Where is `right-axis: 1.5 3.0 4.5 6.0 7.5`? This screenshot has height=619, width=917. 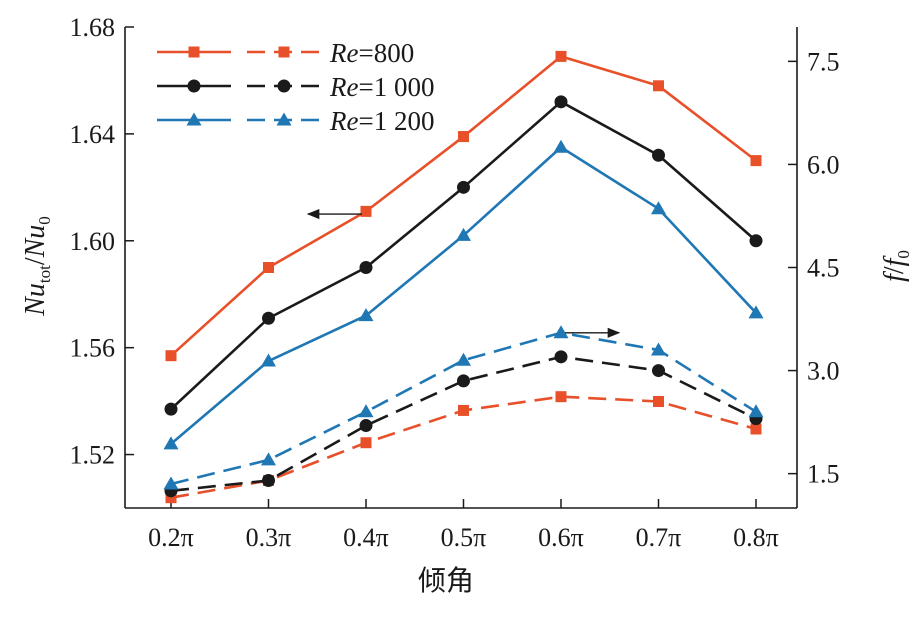
right-axis: 1.5 3.0 4.5 6.0 7.5 is located at coordinates (814, 268).